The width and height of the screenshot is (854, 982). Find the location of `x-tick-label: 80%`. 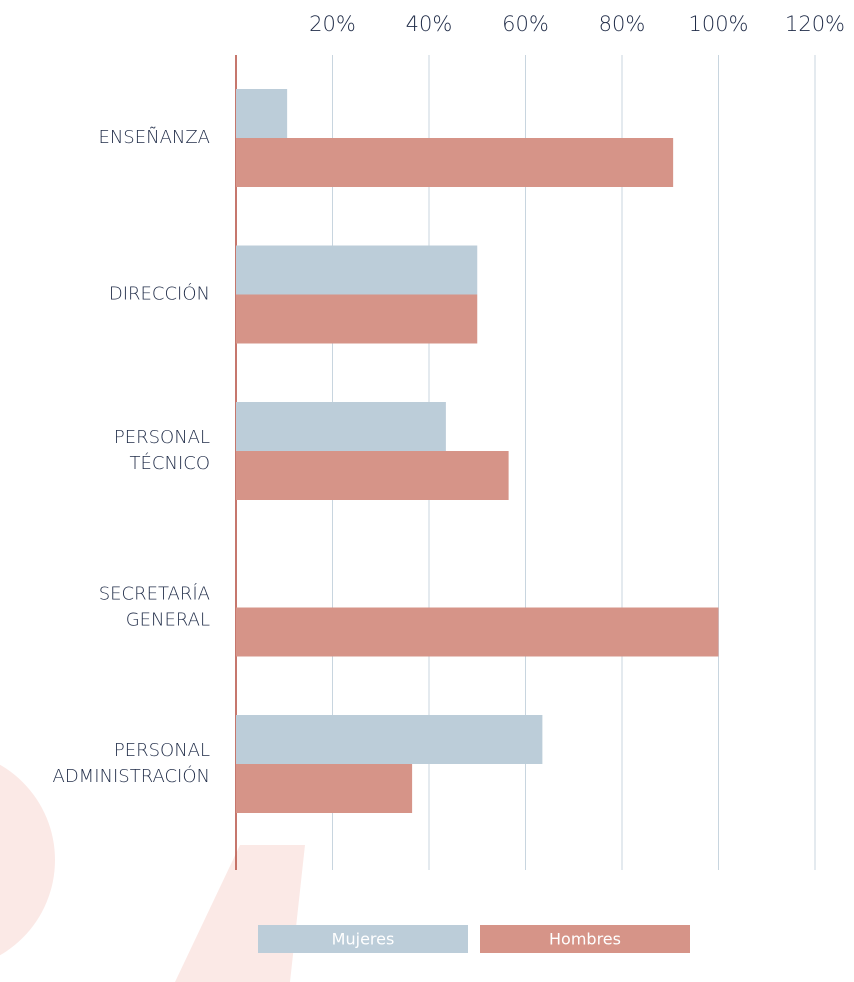

x-tick-label: 80% is located at coordinates (622, 24).